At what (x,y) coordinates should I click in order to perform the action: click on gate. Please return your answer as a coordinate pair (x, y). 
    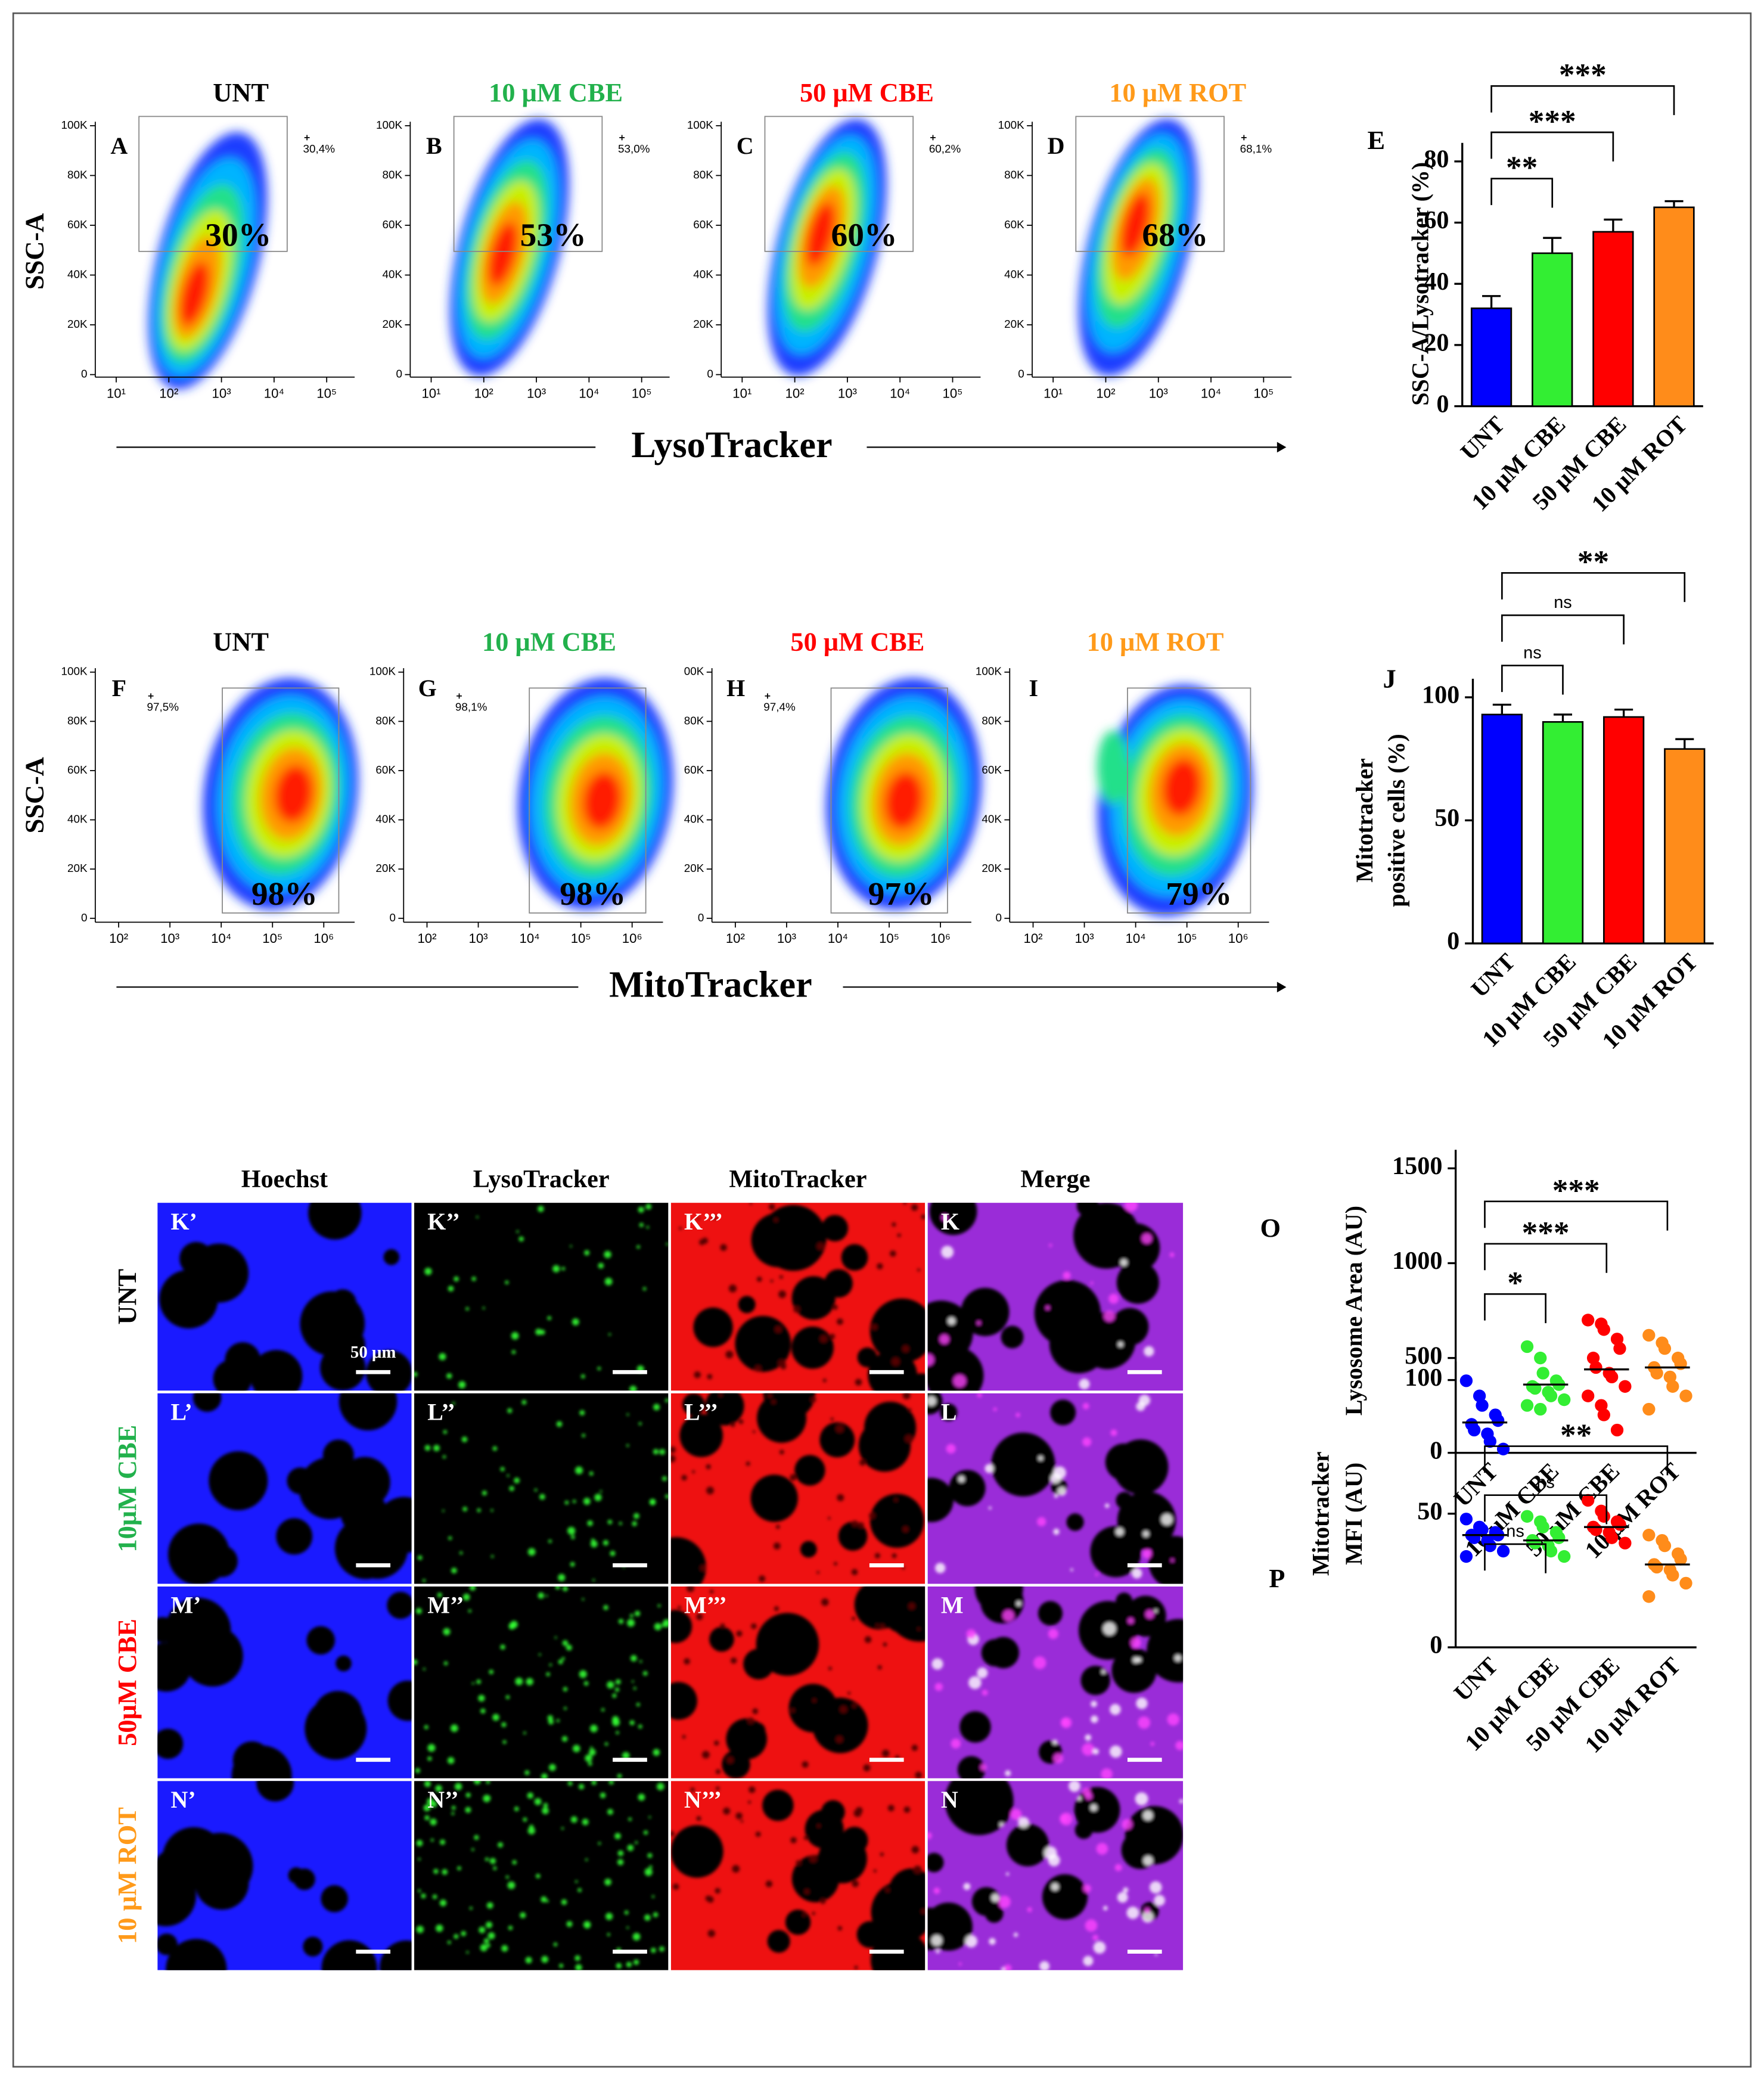
    Looking at the image, I should click on (281, 801).